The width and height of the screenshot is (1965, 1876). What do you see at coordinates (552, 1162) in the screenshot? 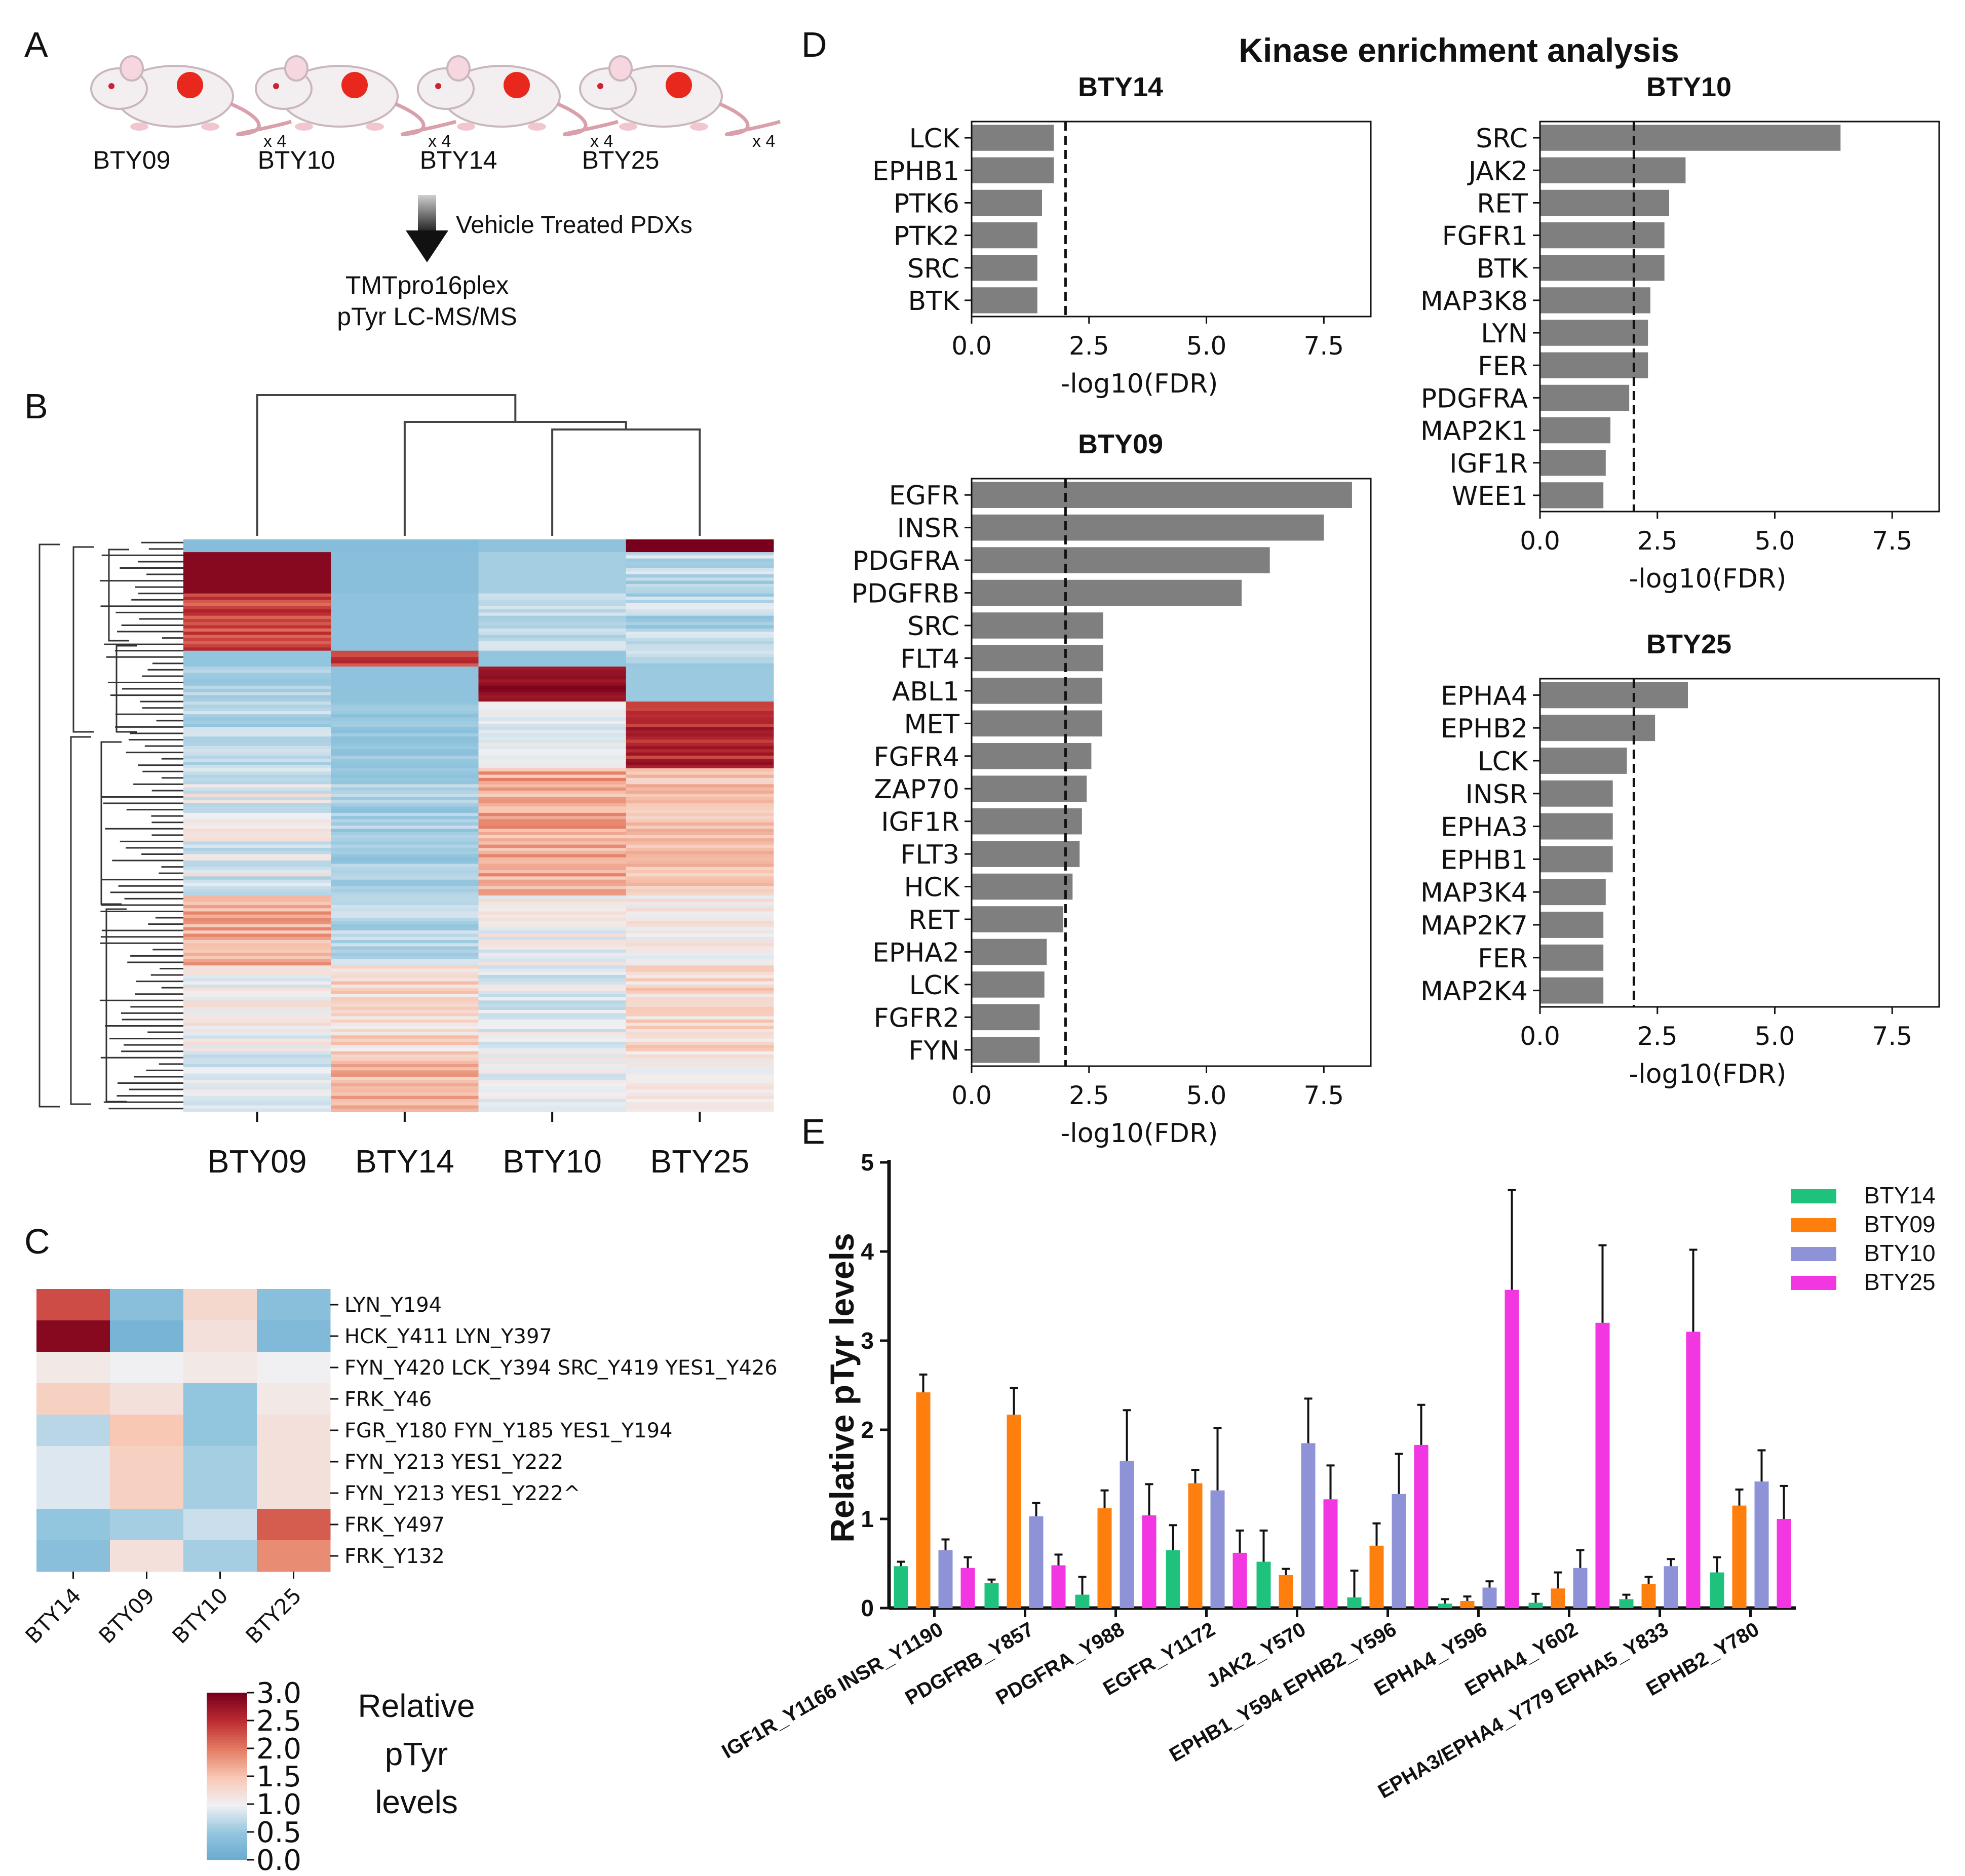
I see `column-label: BTY10` at bounding box center [552, 1162].